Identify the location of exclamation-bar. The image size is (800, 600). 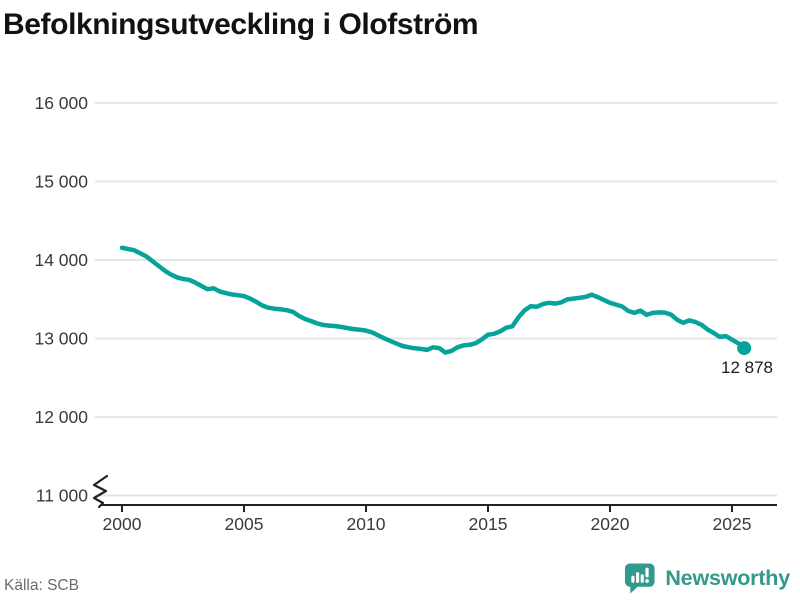
(647, 572).